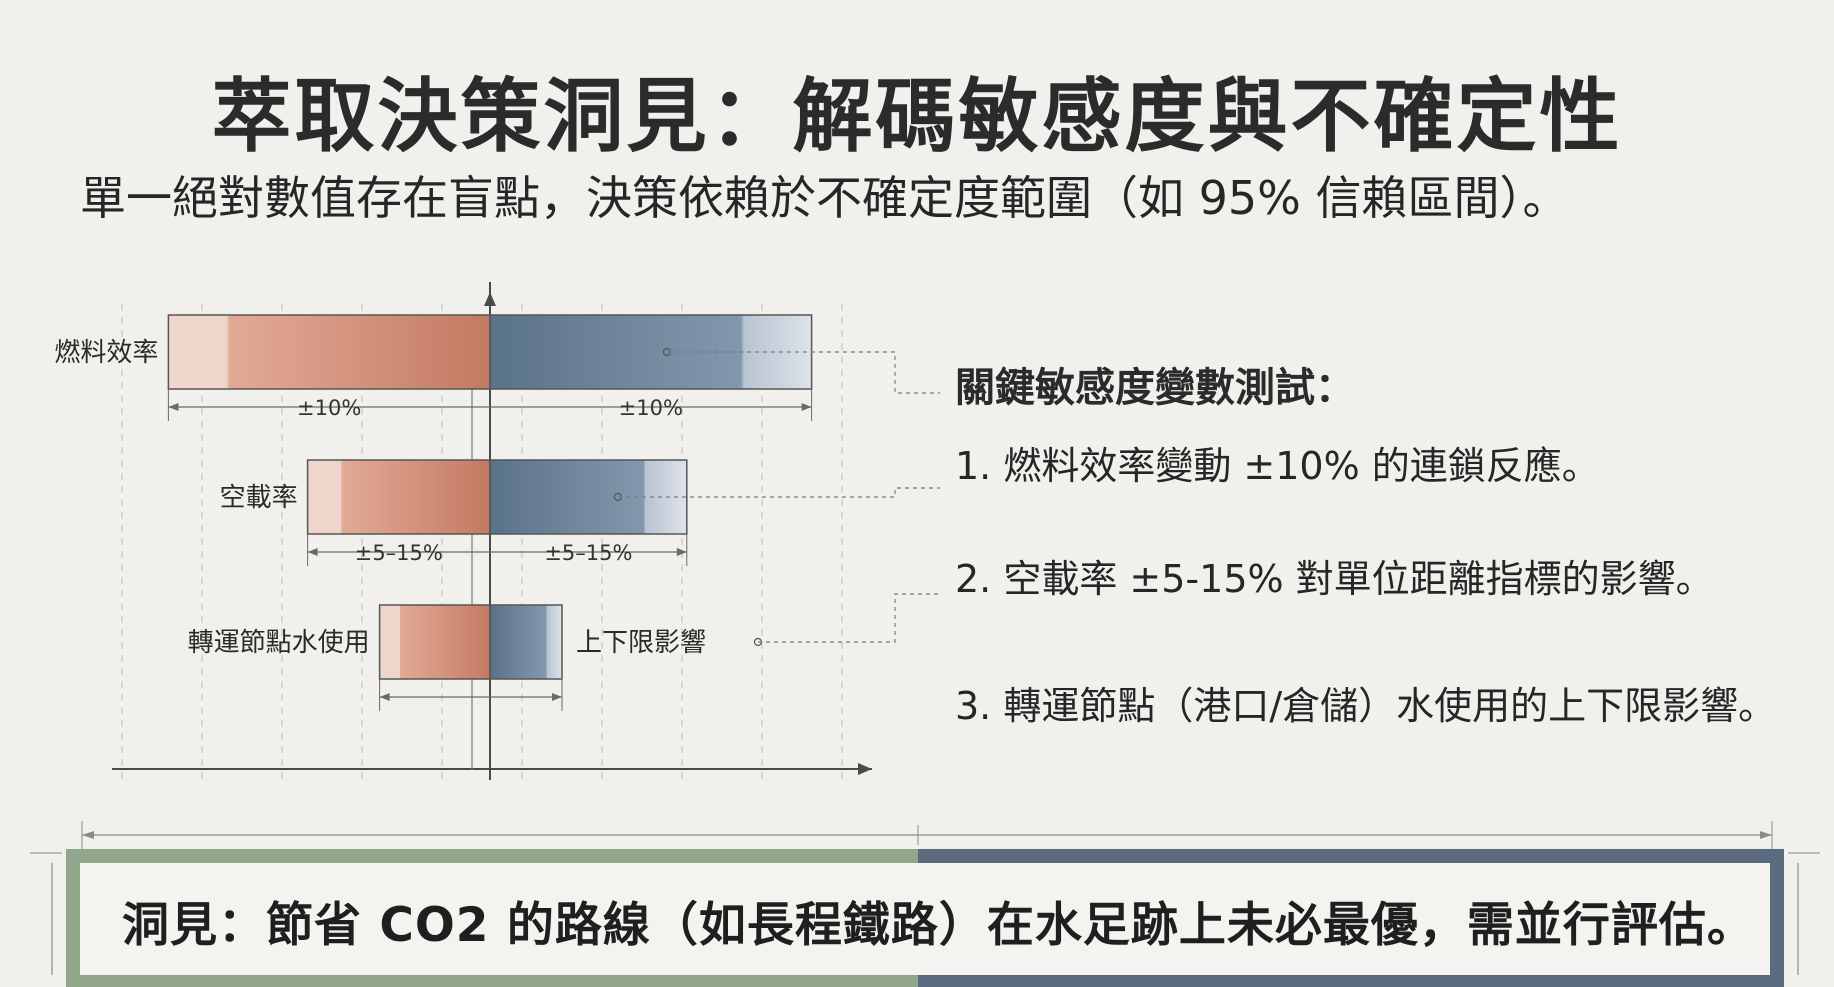 This screenshot has width=1834, height=987. What do you see at coordinates (651, 408) in the screenshot?
I see `range-label-positive: ±10%` at bounding box center [651, 408].